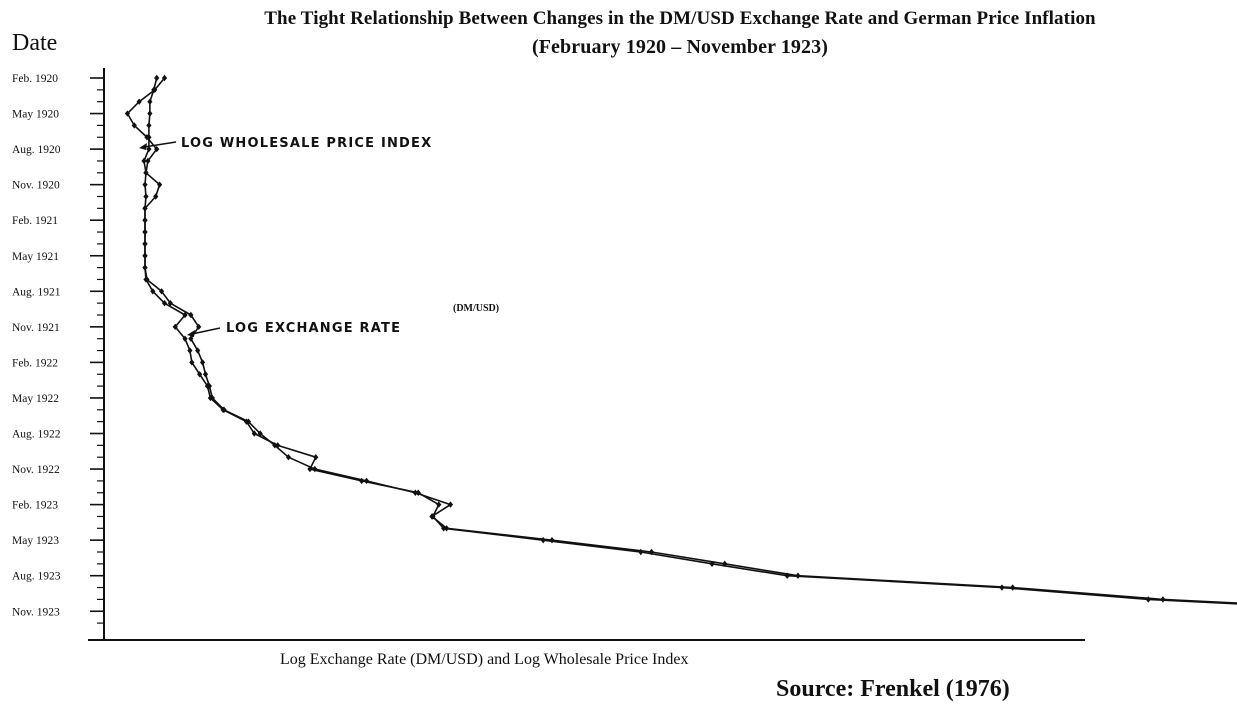 This screenshot has height=706, width=1237. I want to click on y-tick-label: May 1923, so click(35, 541).